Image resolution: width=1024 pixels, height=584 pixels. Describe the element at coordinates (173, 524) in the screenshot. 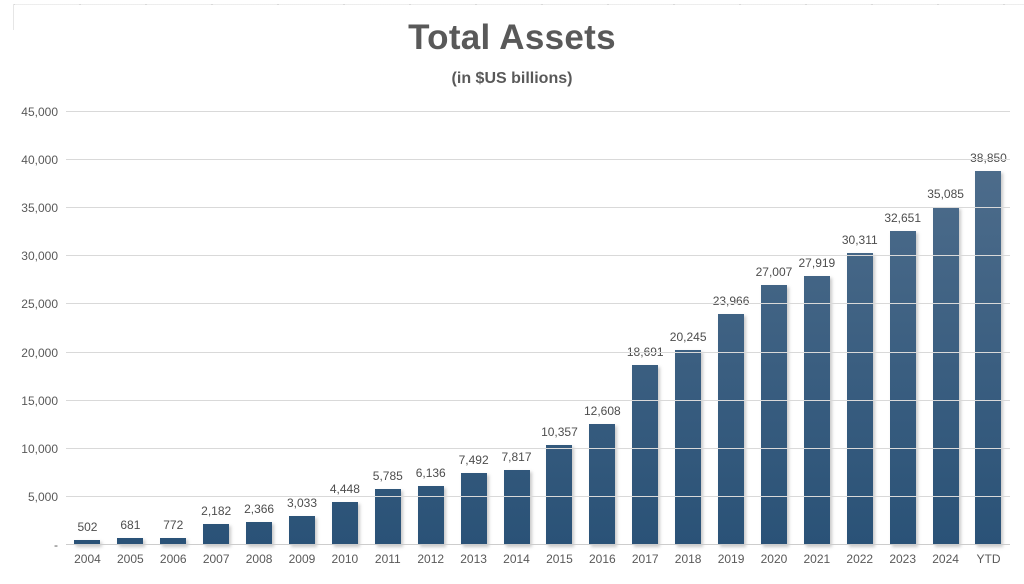

I see `data-label: 772` at that location.